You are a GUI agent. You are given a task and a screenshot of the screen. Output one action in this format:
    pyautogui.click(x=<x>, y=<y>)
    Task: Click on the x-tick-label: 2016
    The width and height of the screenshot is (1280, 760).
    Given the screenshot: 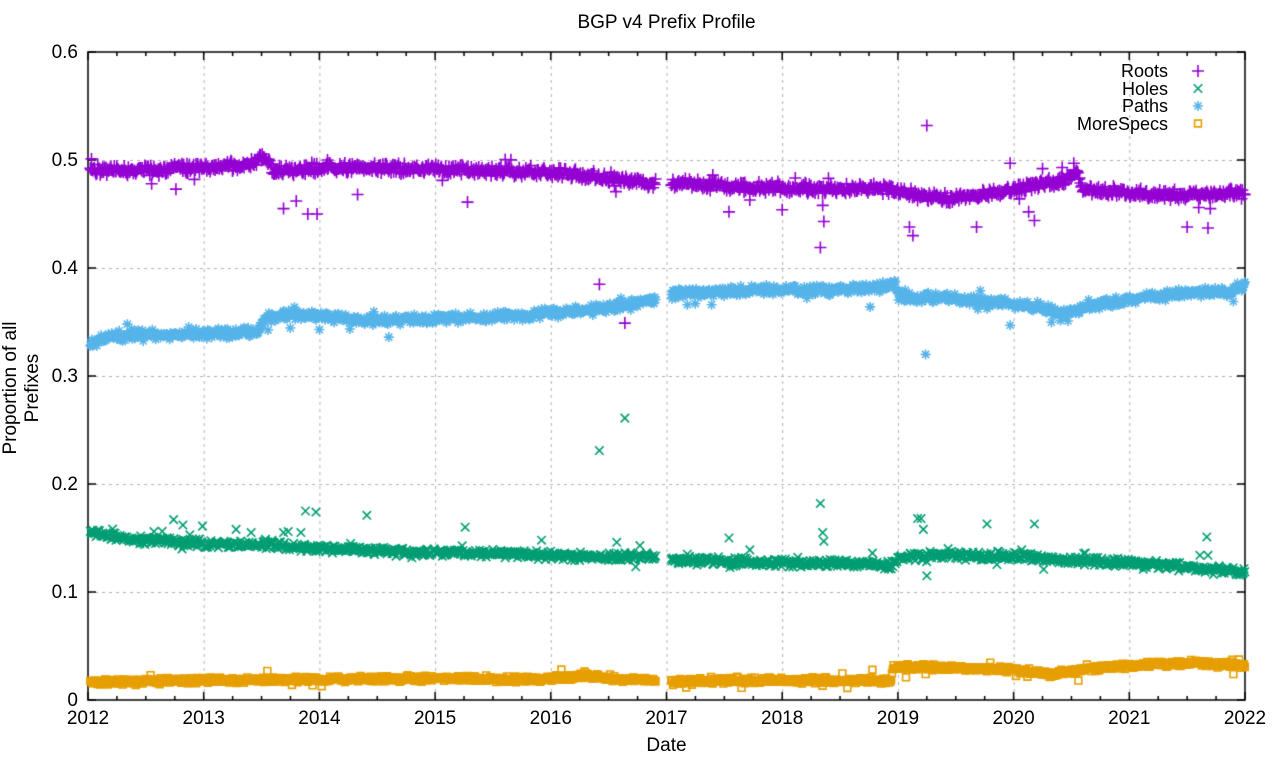 What is the action you would take?
    pyautogui.click(x=550, y=718)
    